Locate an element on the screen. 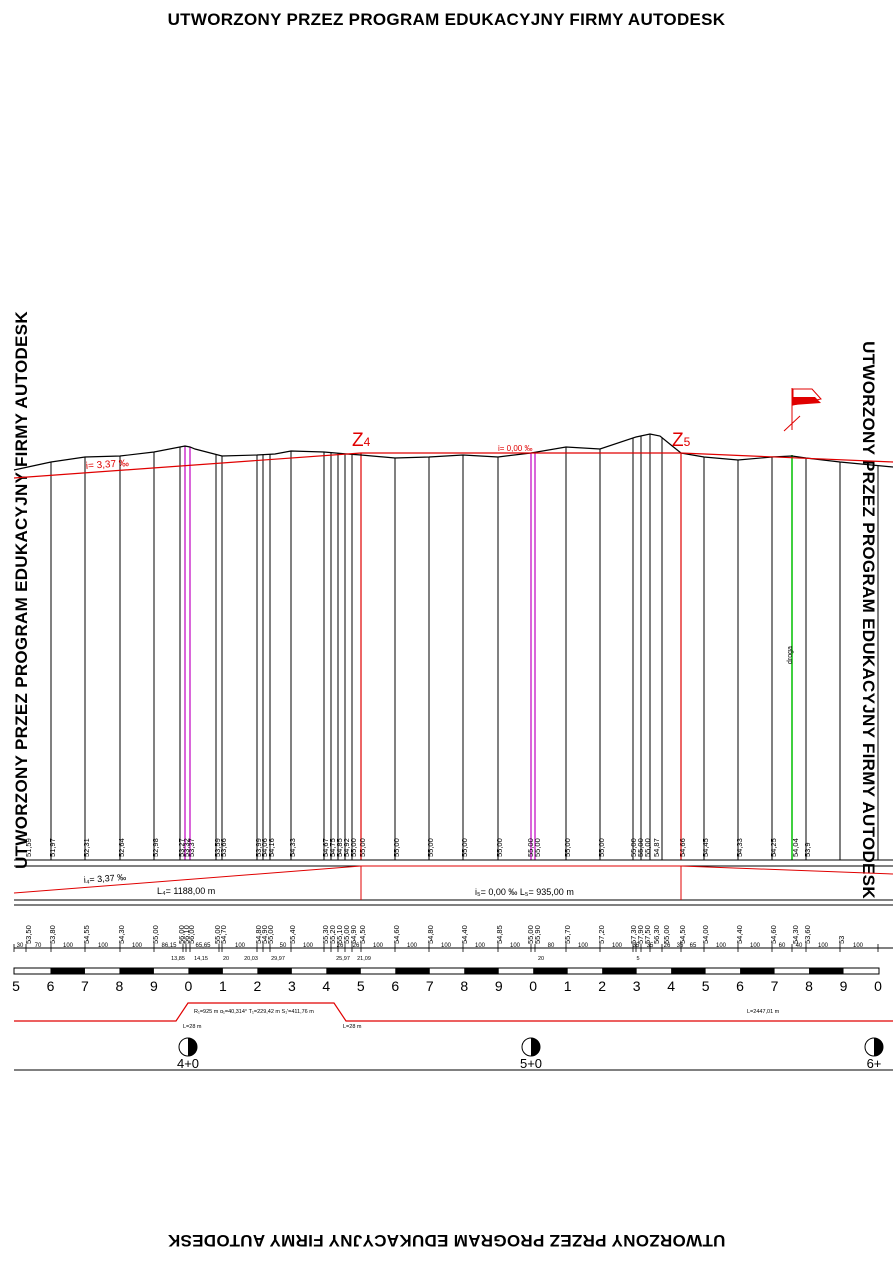 The height and width of the screenshot is (1263, 893). distance-label: 26 is located at coordinates (356, 946).